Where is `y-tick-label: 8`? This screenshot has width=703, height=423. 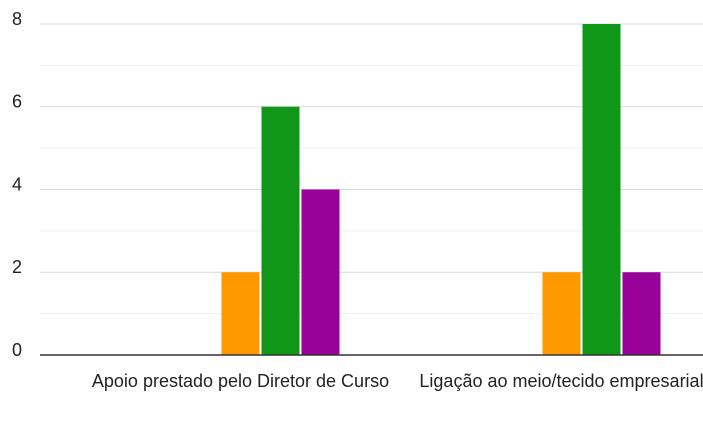
y-tick-label: 8 is located at coordinates (17, 19).